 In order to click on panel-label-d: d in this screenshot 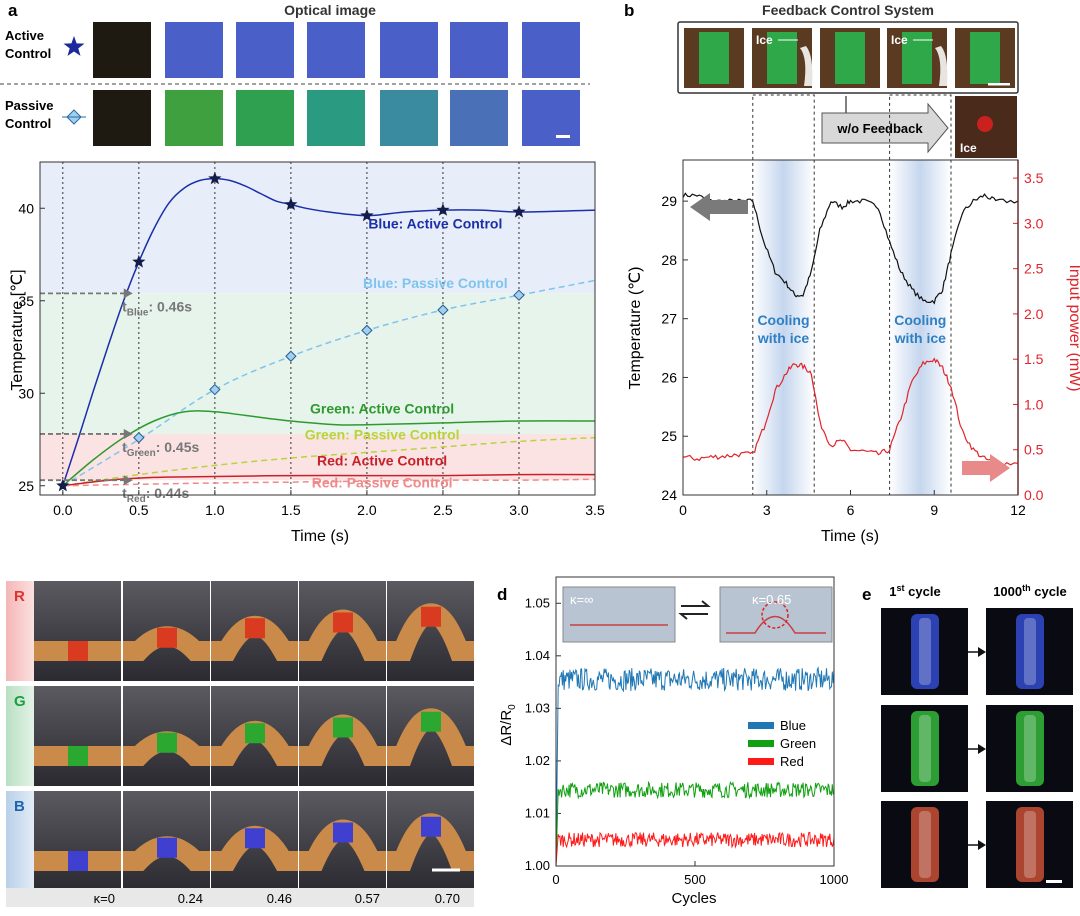, I will do `click(502, 594)`.